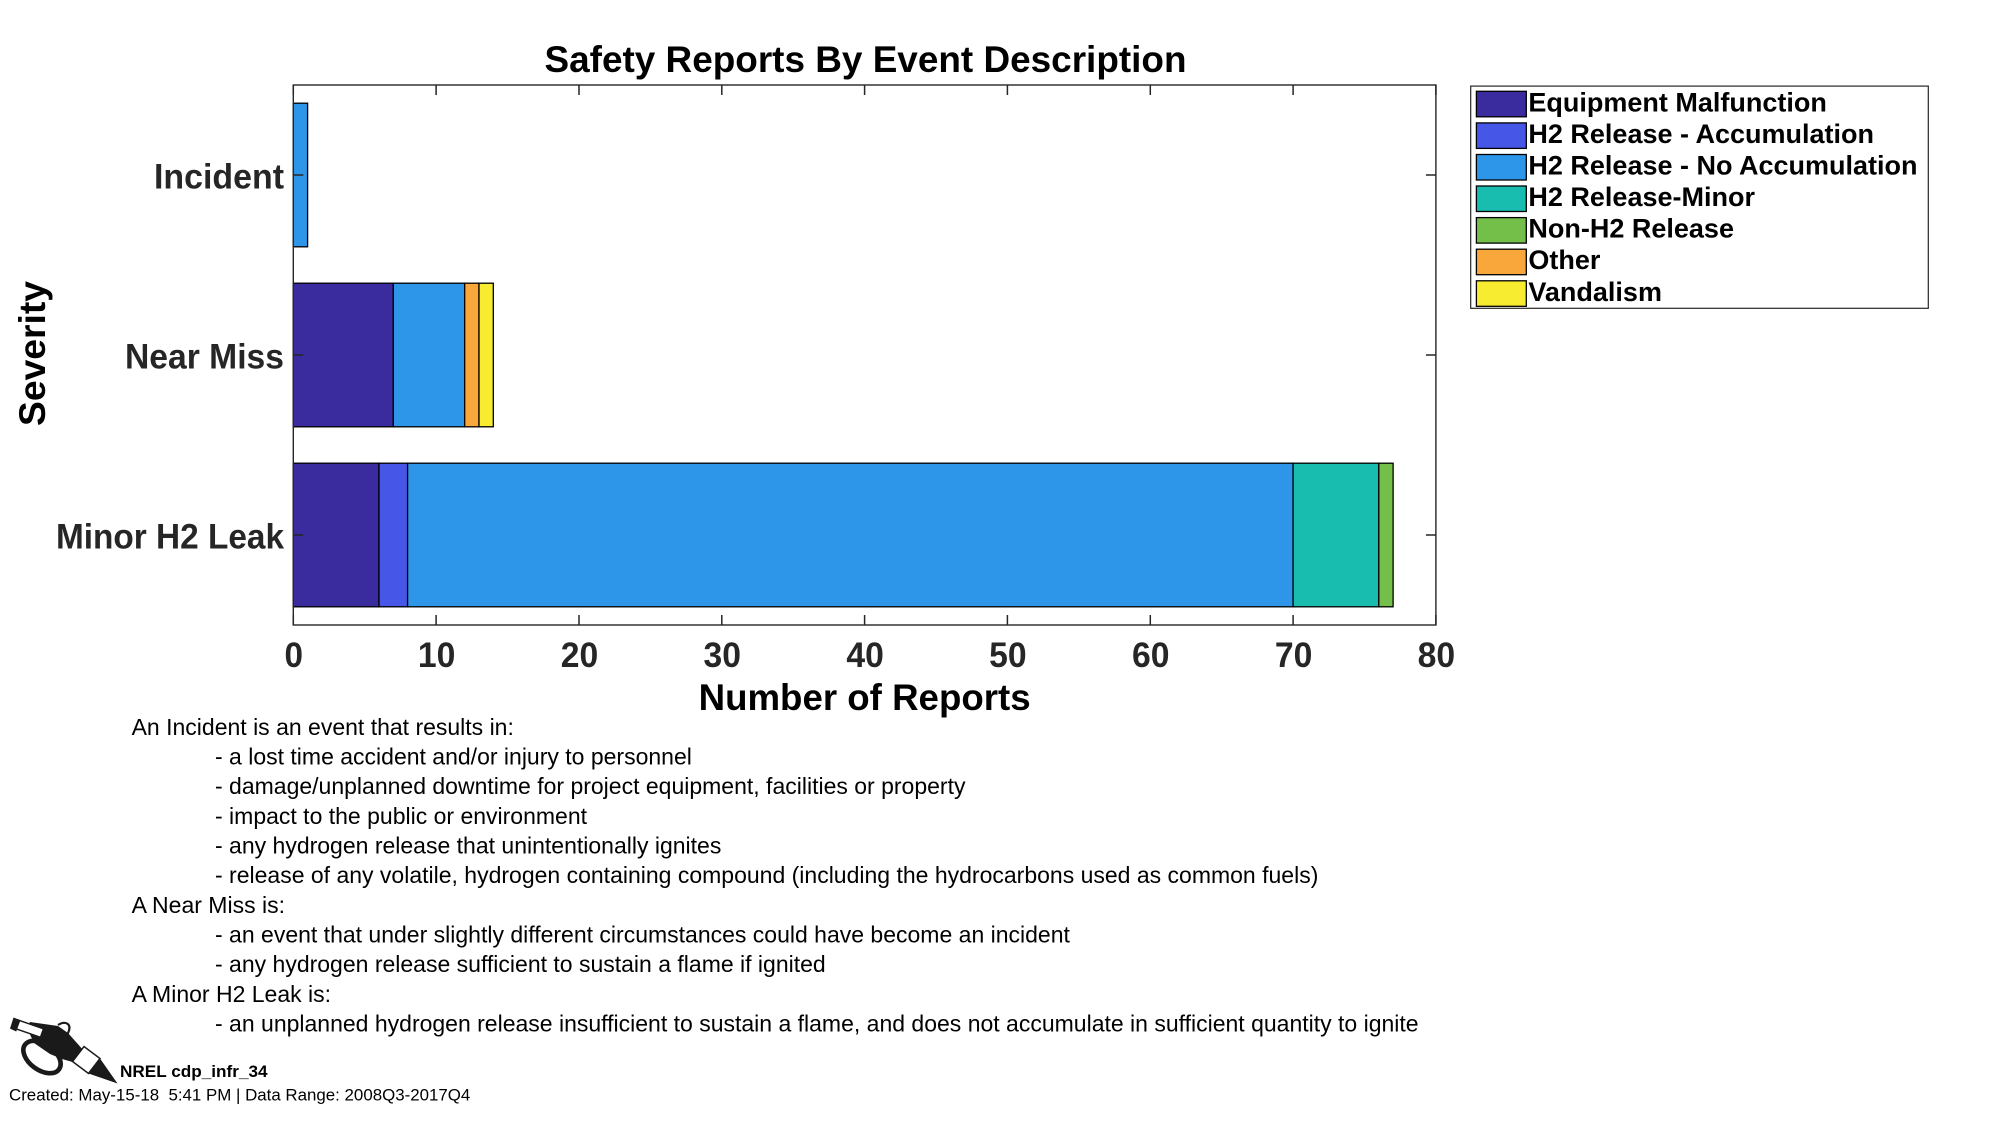 The width and height of the screenshot is (2000, 1135). What do you see at coordinates (865, 697) in the screenshot?
I see `svg-text: Number of Reports` at bounding box center [865, 697].